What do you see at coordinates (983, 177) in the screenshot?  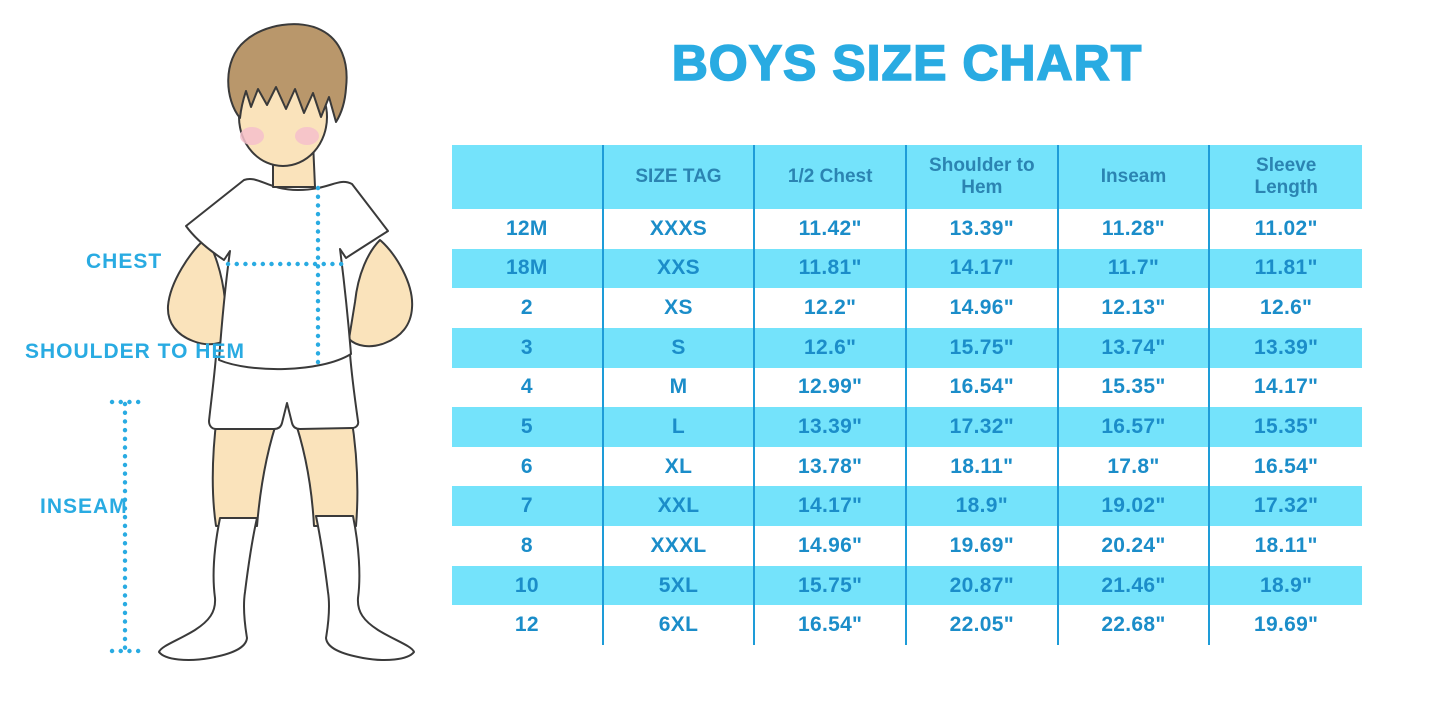 I see `column-header: Shoulder to Hem` at bounding box center [983, 177].